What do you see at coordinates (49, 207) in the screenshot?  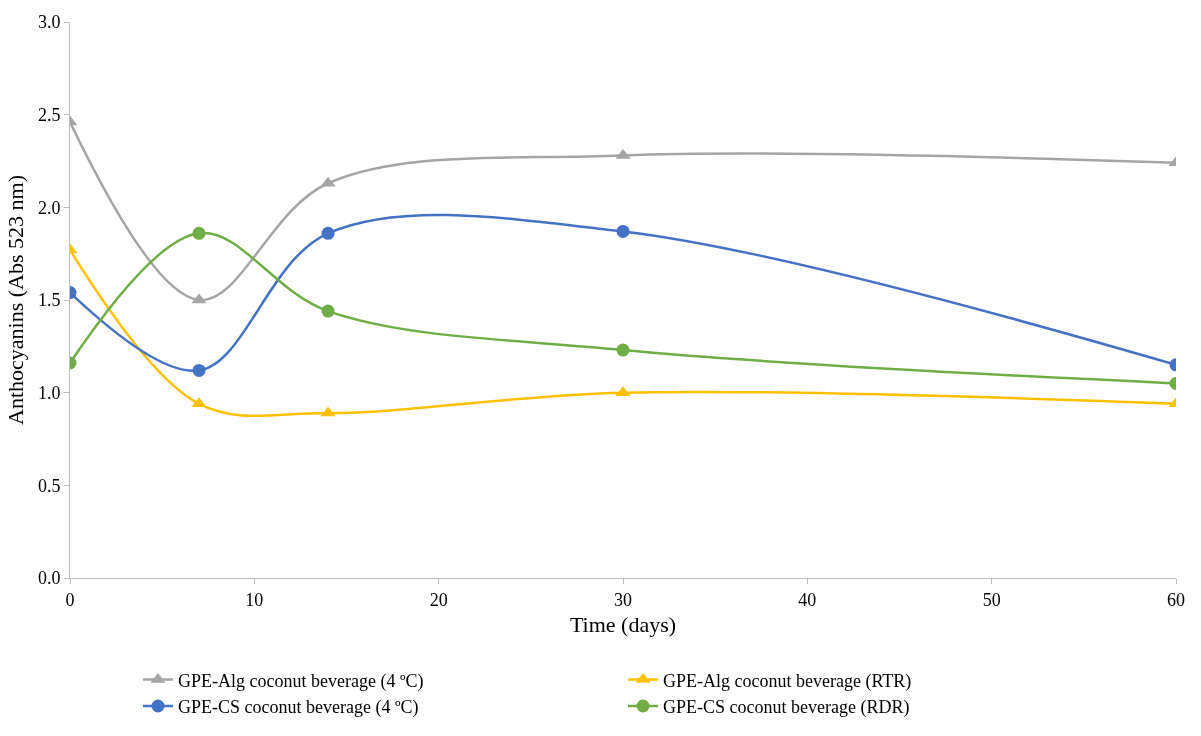 I see `y-tick-label: 2.0` at bounding box center [49, 207].